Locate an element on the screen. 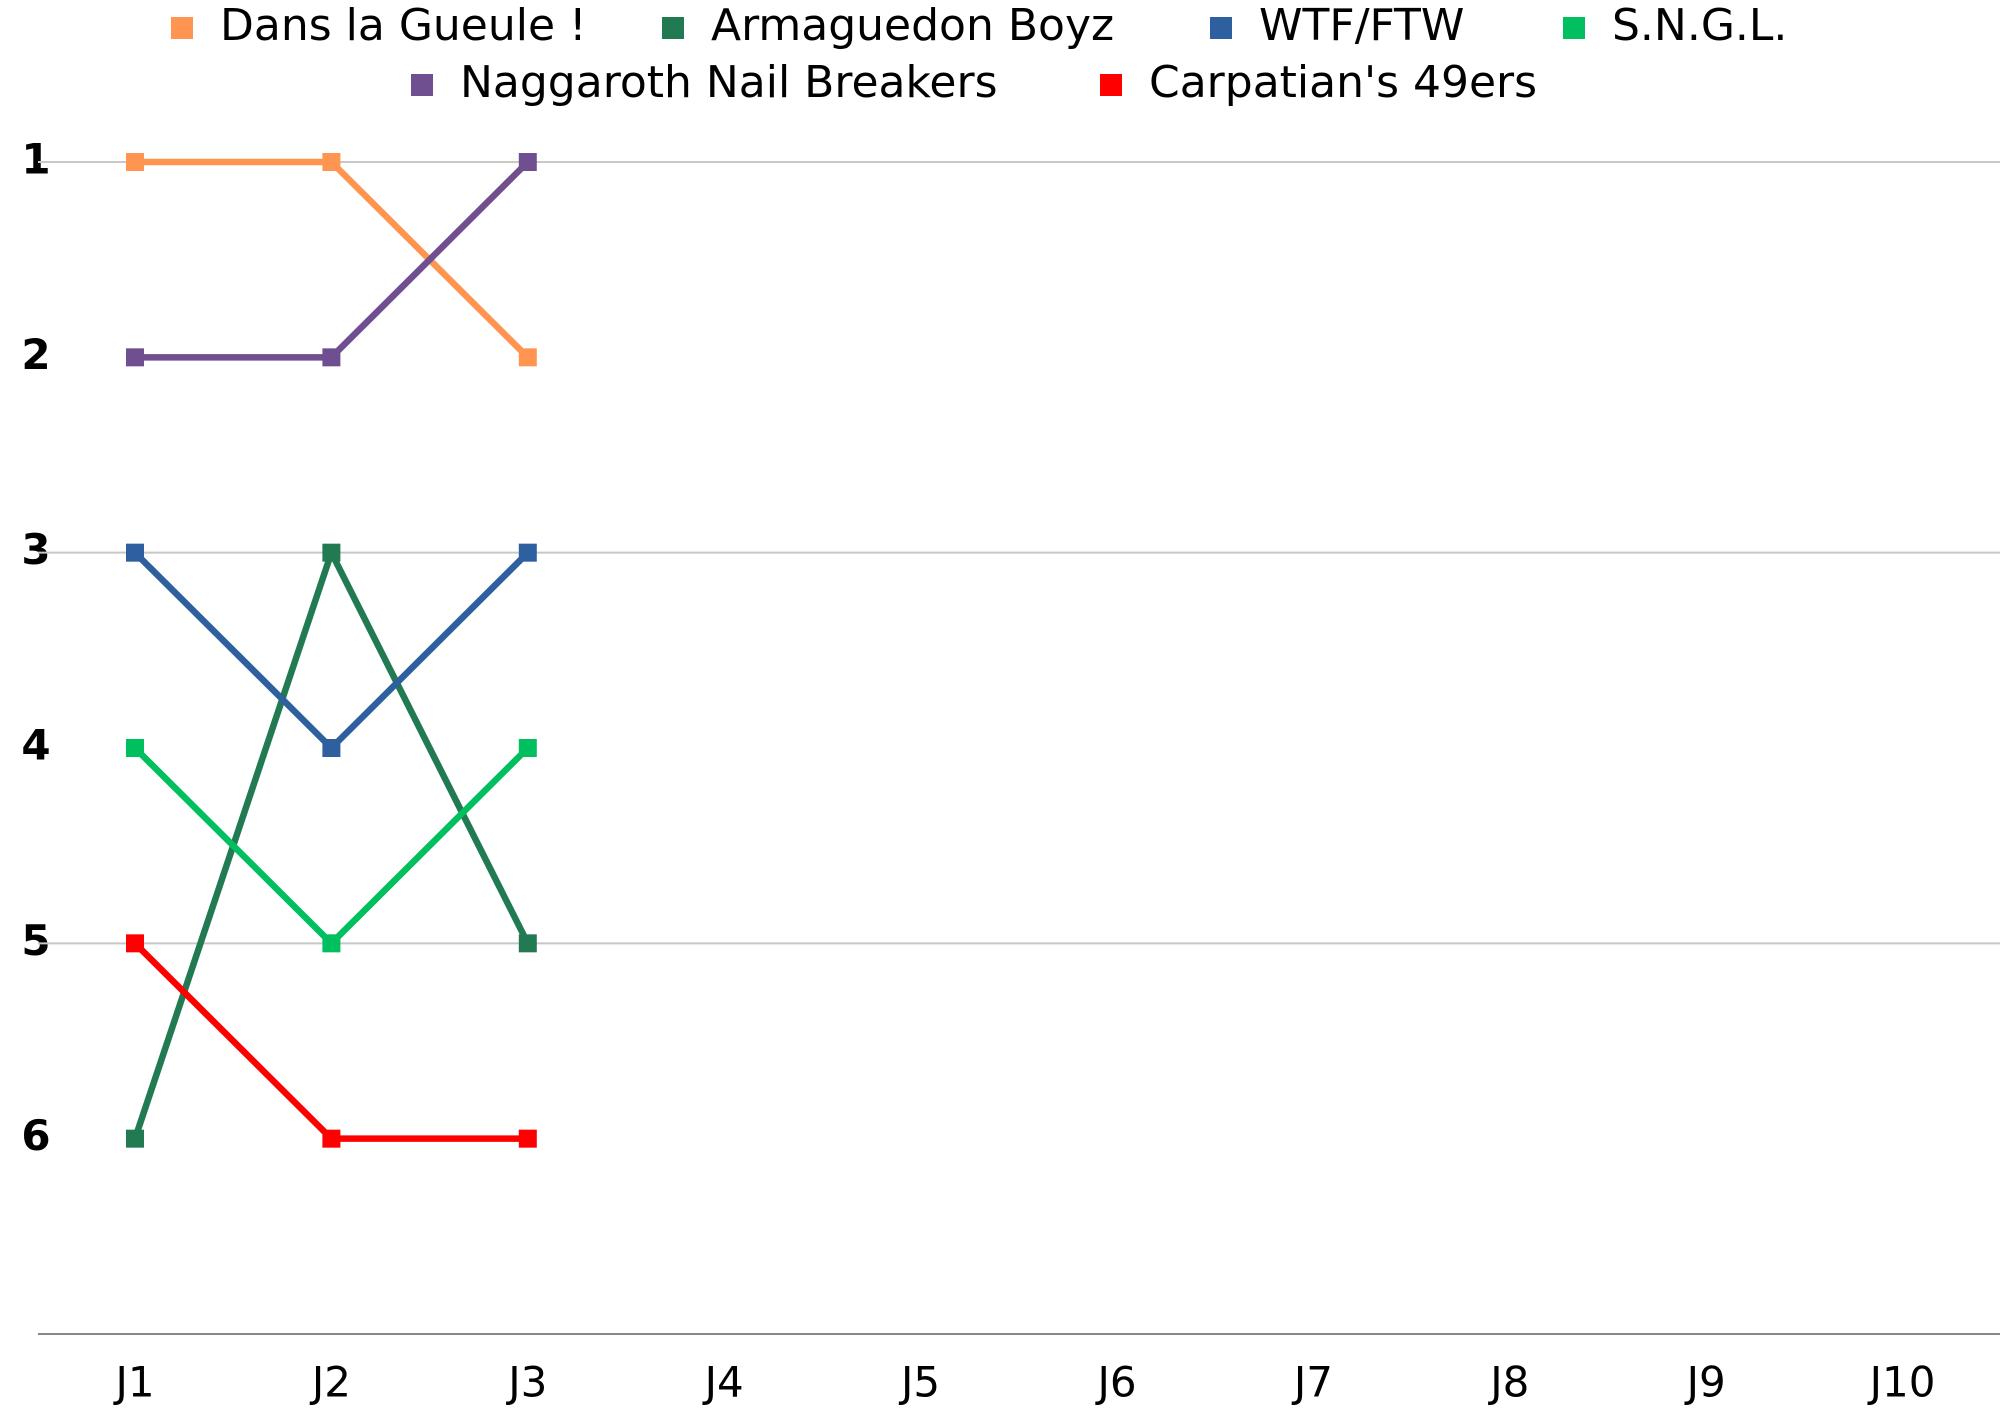 The width and height of the screenshot is (2000, 1414). x-tick-label: J7 is located at coordinates (1312, 1382).